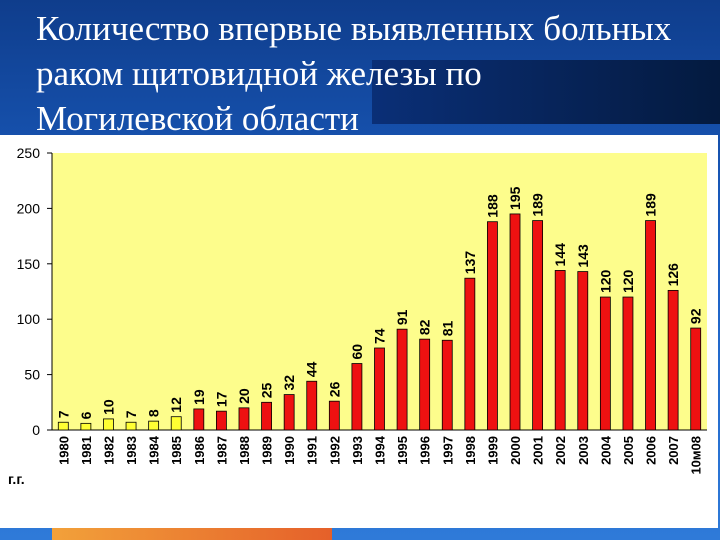  What do you see at coordinates (176, 405) in the screenshot?
I see `bar-value-label: 12` at bounding box center [176, 405].